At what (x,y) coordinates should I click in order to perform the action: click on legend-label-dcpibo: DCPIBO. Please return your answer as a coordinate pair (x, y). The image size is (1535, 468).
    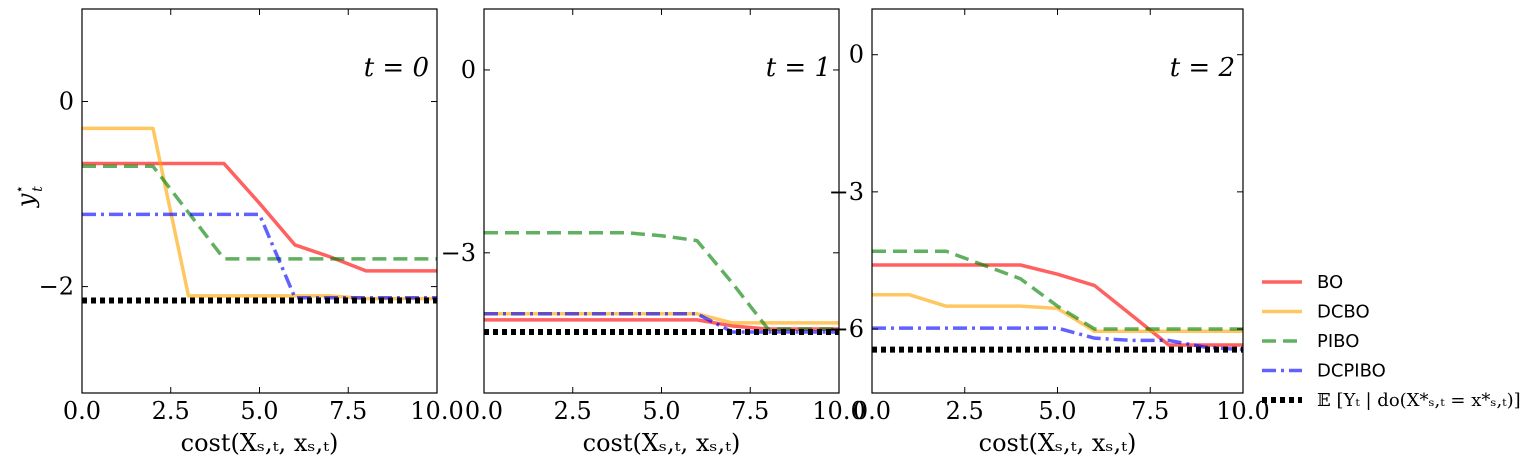
    Looking at the image, I should click on (1351, 371).